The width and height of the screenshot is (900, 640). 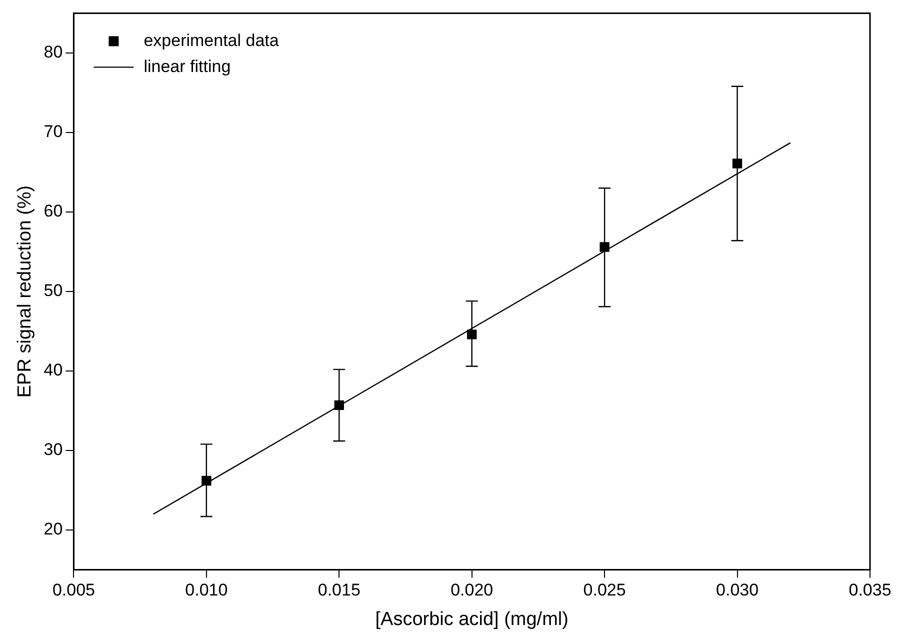 What do you see at coordinates (73, 590) in the screenshot?
I see `x-tick-label: 0.005` at bounding box center [73, 590].